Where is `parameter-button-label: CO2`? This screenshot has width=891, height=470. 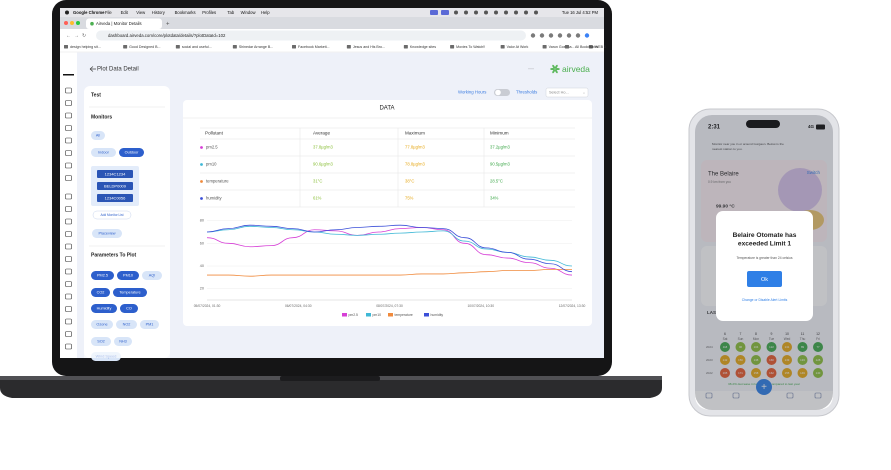
parameter-button-label: CO2 is located at coordinates (101, 293).